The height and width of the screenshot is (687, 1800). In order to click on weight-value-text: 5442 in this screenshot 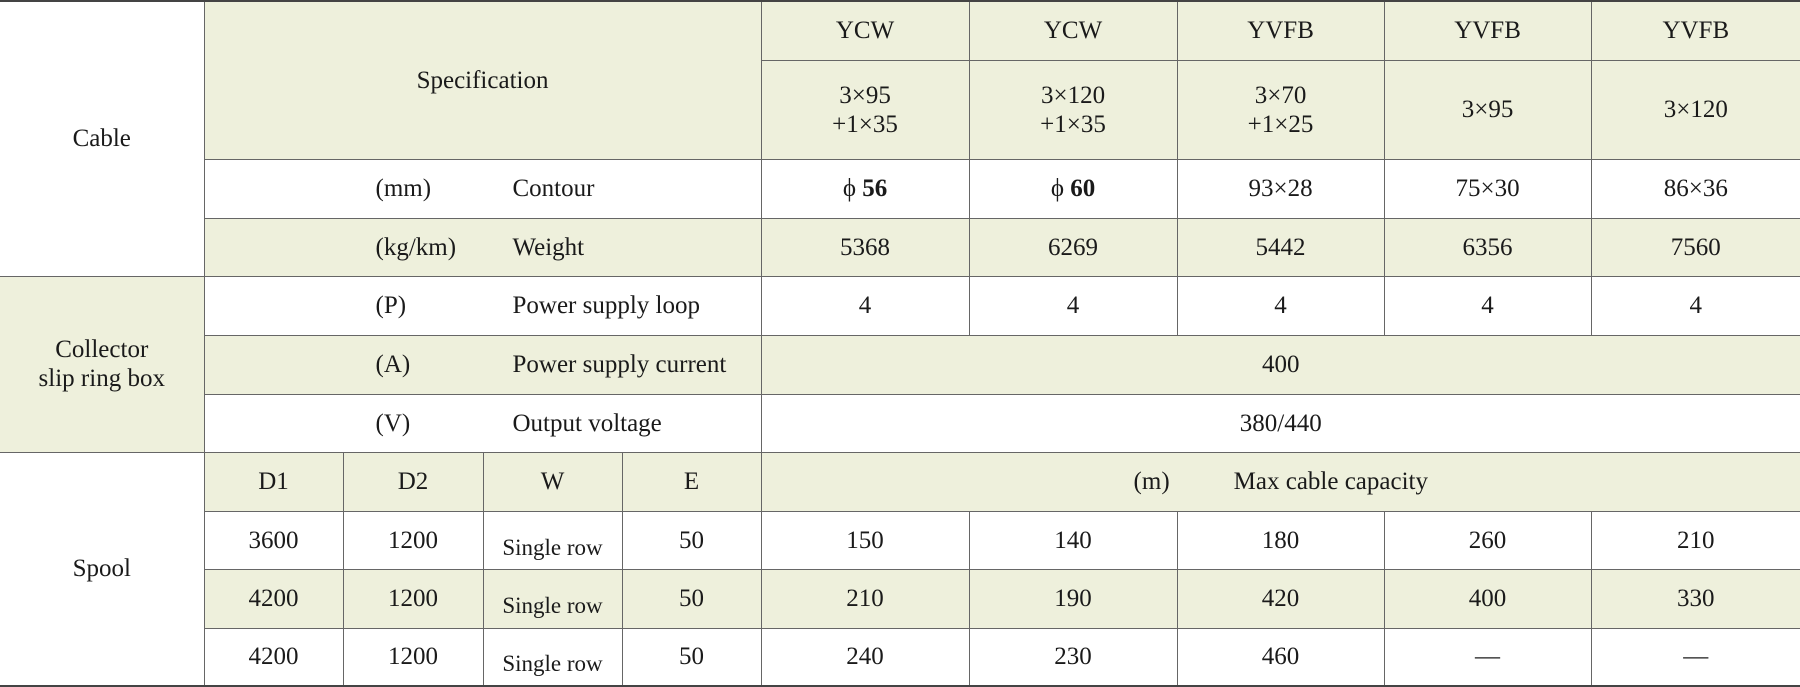, I will do `click(1280, 247)`.